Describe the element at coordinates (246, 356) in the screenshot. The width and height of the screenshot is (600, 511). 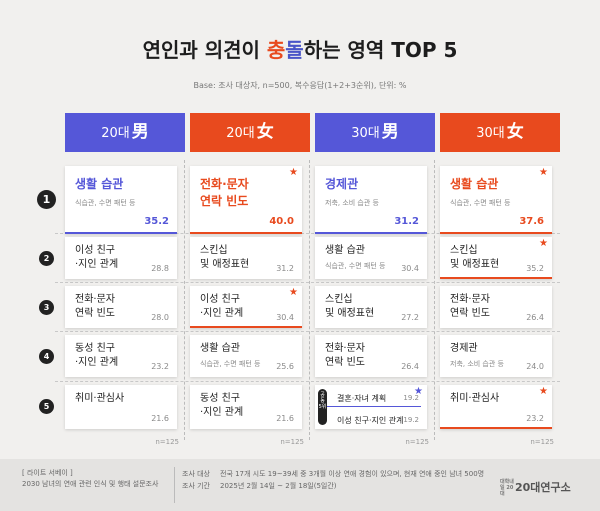
I see `ranking-card: 생활 습관 식습관, 수면 패턴 등 25.6` at that location.